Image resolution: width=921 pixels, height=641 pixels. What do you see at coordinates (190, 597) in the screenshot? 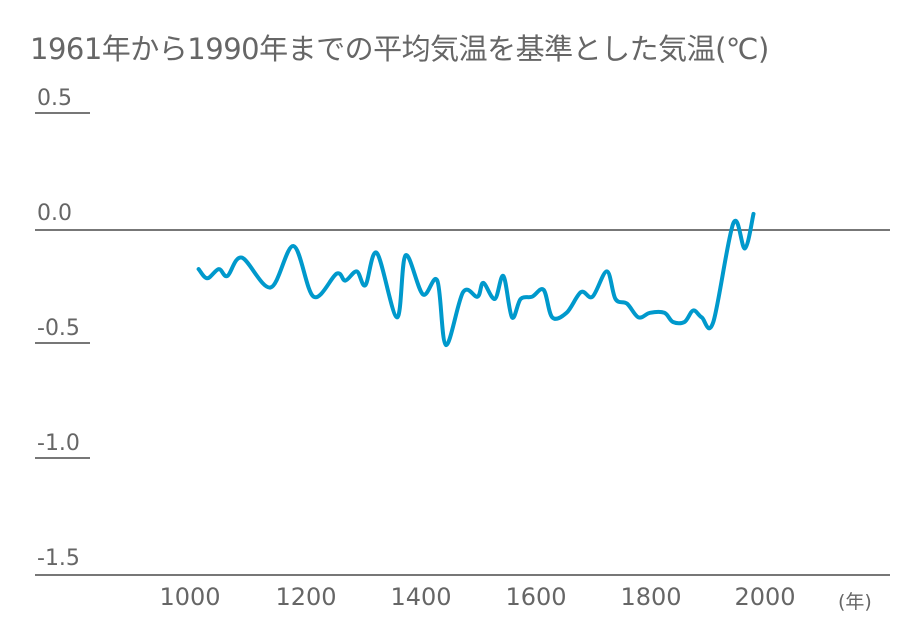
I see `x-tick-1000: 1000` at bounding box center [190, 597].